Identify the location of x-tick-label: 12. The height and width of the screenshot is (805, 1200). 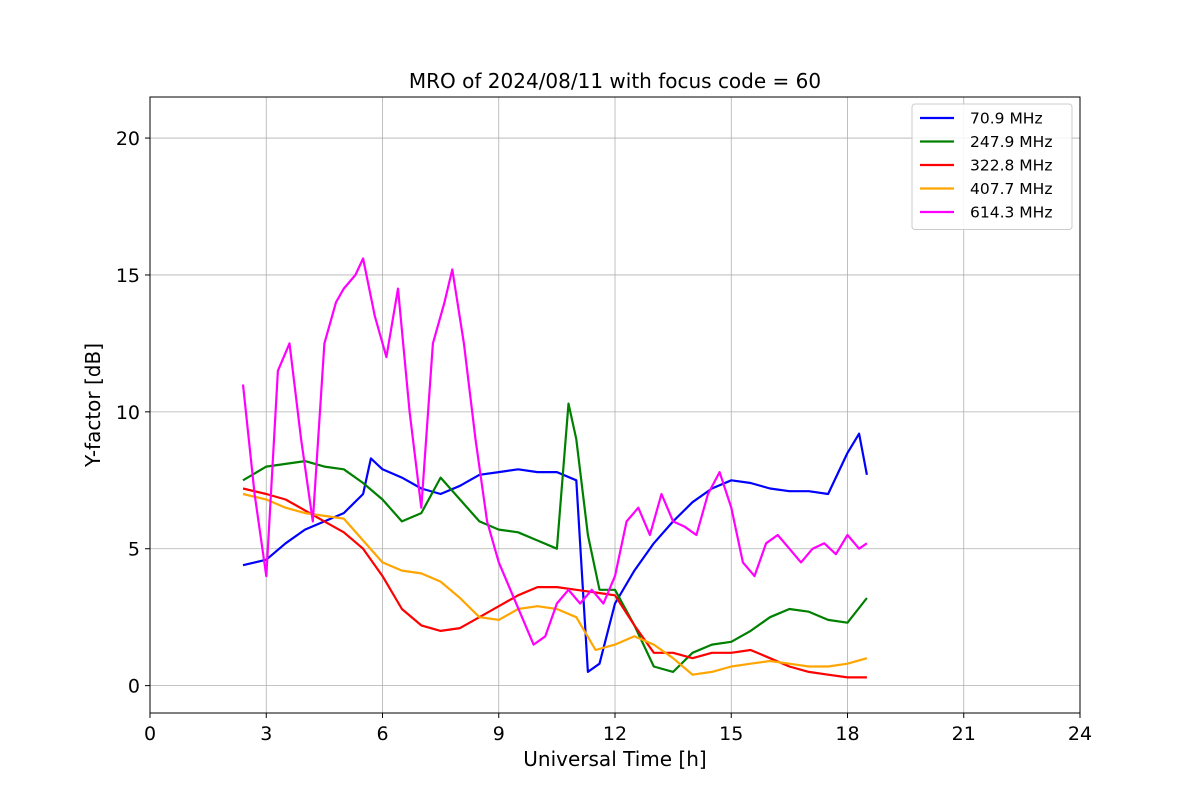
(615, 734).